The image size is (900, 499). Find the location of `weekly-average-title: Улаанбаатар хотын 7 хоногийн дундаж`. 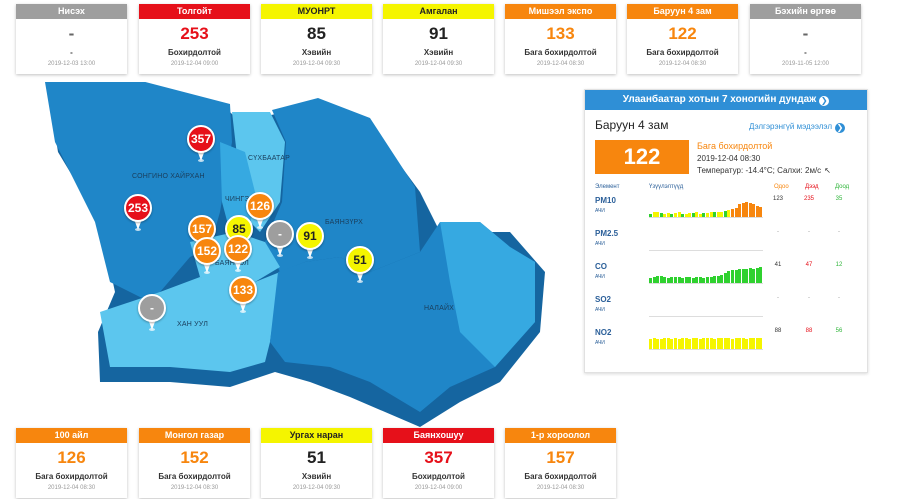

weekly-average-title: Улаанбаатар хотын 7 хоногийн дундаж is located at coordinates (719, 99).